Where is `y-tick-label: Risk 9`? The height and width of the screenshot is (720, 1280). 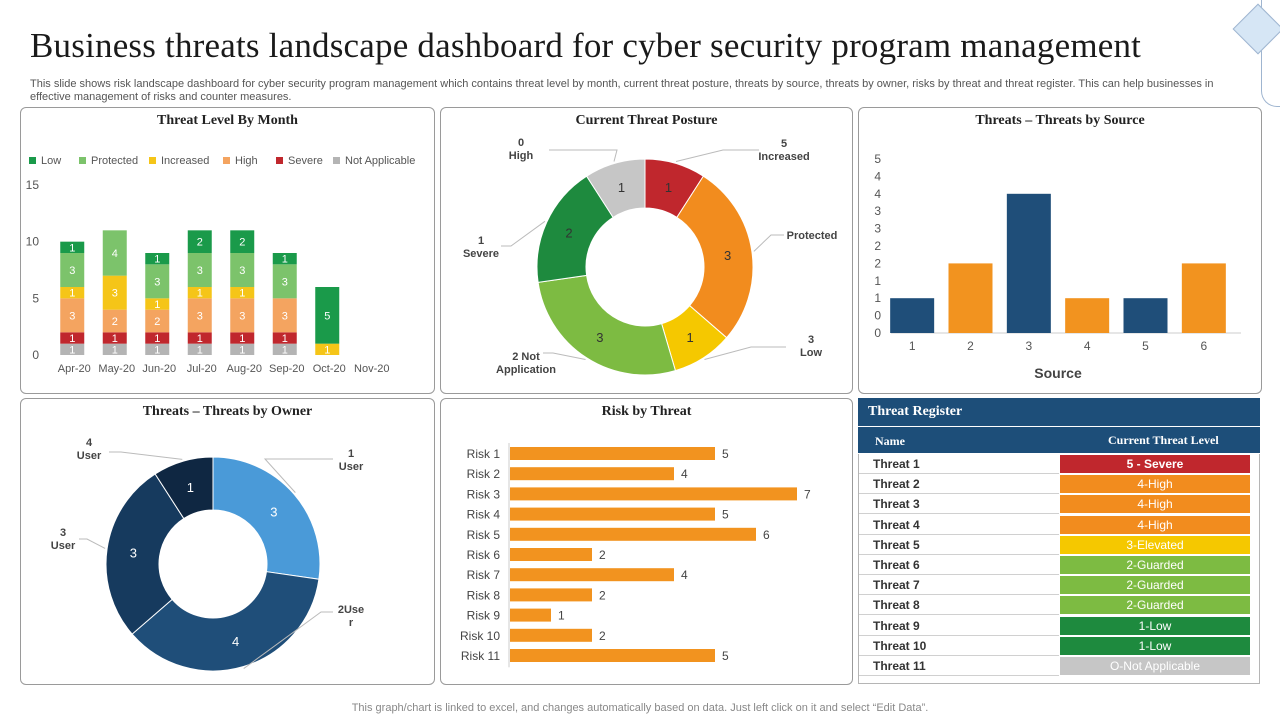
y-tick-label: Risk 9 is located at coordinates (484, 616).